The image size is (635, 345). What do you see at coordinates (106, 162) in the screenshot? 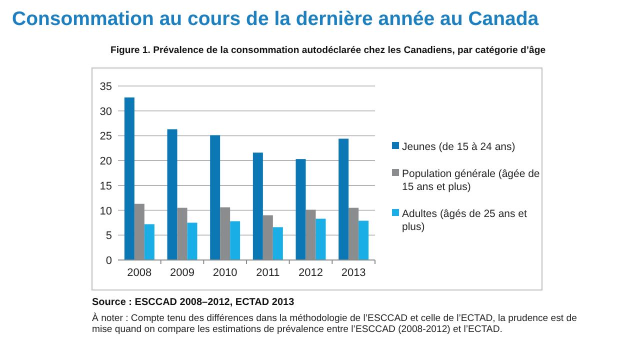
I see `y-tick-label: 20` at bounding box center [106, 162].